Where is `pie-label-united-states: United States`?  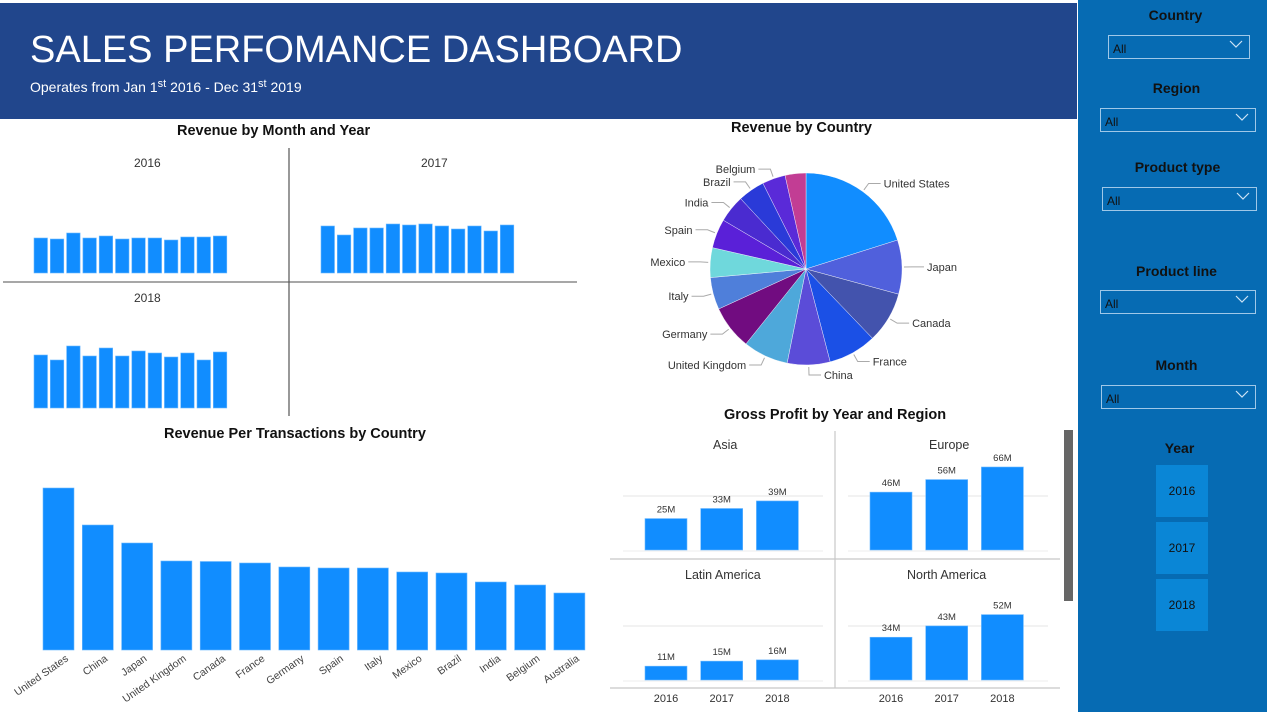 pie-label-united-states: United States is located at coordinates (917, 184).